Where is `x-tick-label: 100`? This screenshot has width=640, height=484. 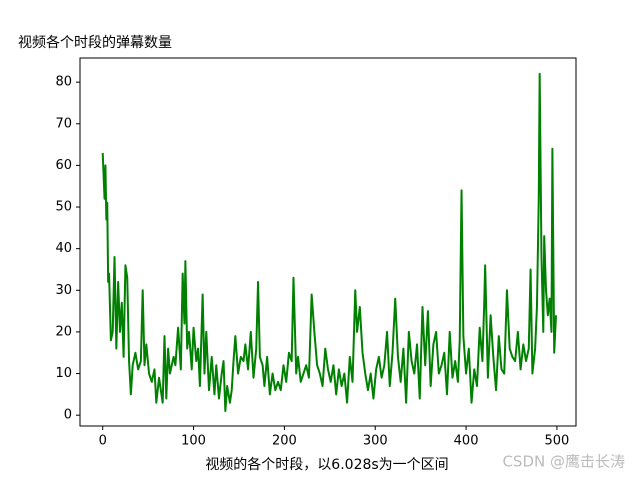
x-tick-label: 100 is located at coordinates (193, 441).